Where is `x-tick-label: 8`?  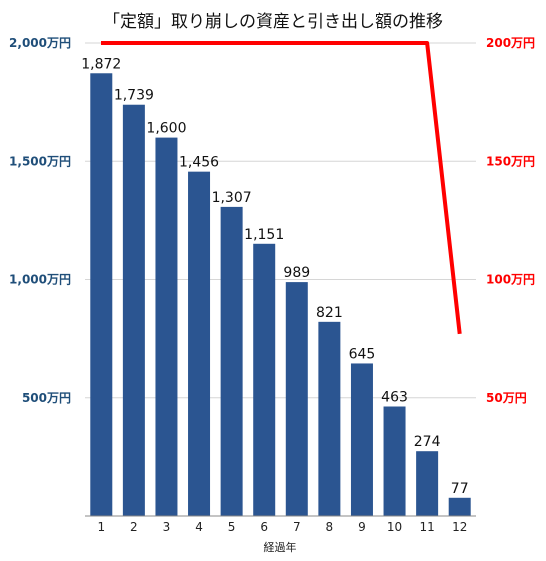
x-tick-label: 8 is located at coordinates (330, 527).